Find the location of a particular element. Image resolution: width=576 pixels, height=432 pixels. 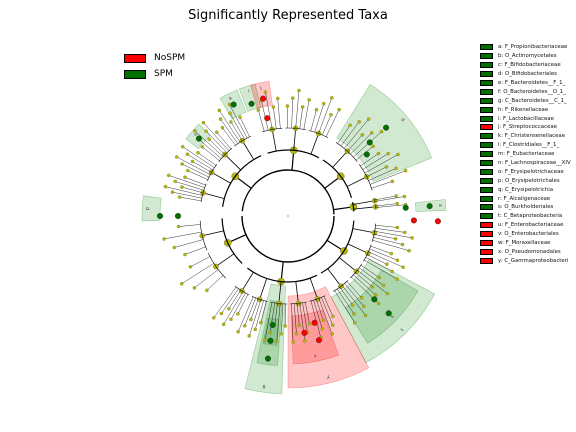

taxa-legend-label: m: F_Eubacteriaceae is located at coordinates (526, 154).